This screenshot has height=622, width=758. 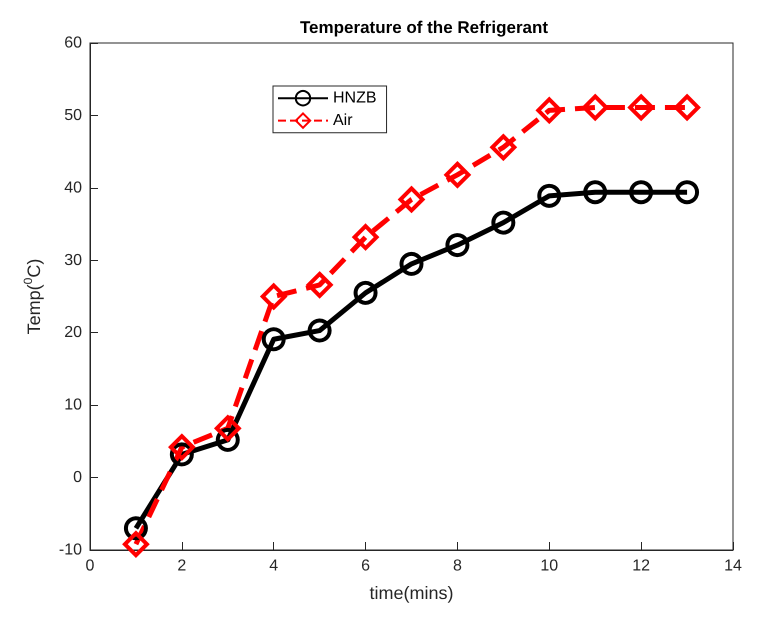 What do you see at coordinates (73, 405) in the screenshot?
I see `y-tick-label: 10` at bounding box center [73, 405].